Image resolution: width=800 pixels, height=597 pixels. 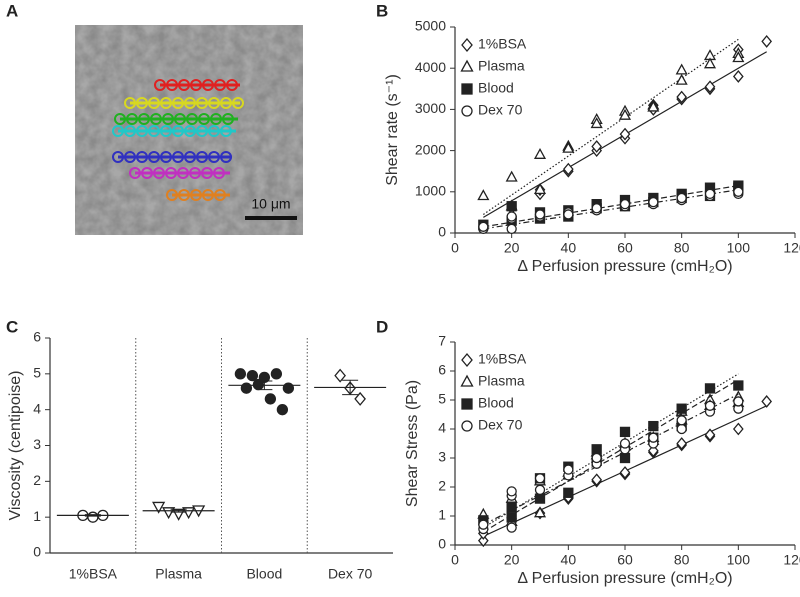 What do you see at coordinates (442, 544) in the screenshot?
I see `y-tick-label: 0` at bounding box center [442, 544].